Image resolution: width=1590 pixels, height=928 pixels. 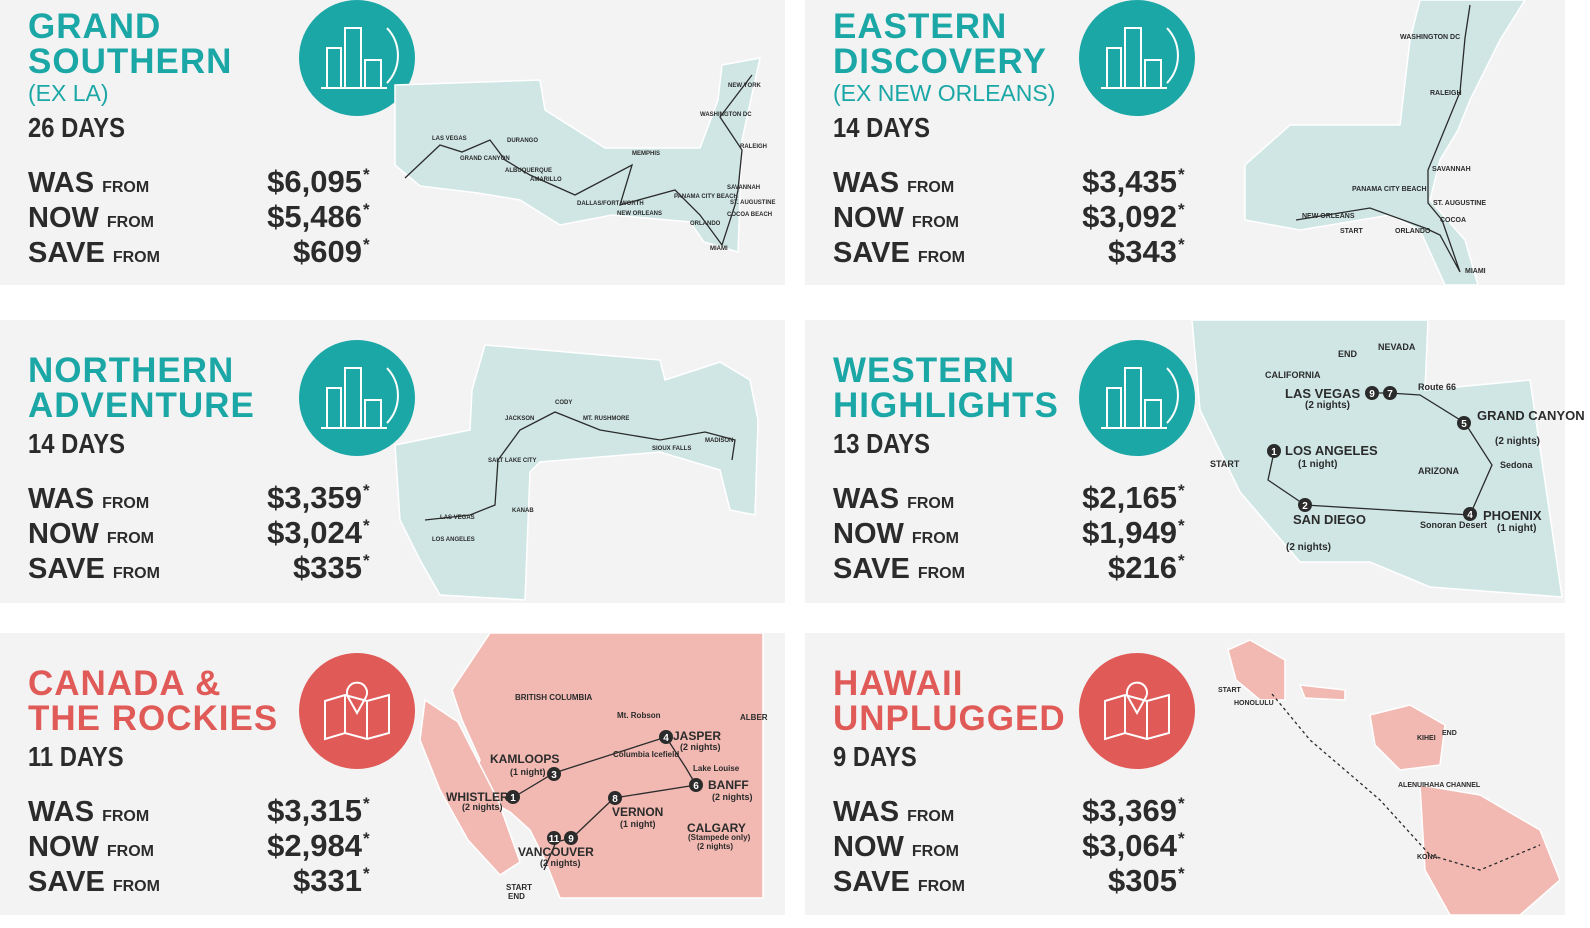 I want to click on map-label: BANFF, so click(x=728, y=785).